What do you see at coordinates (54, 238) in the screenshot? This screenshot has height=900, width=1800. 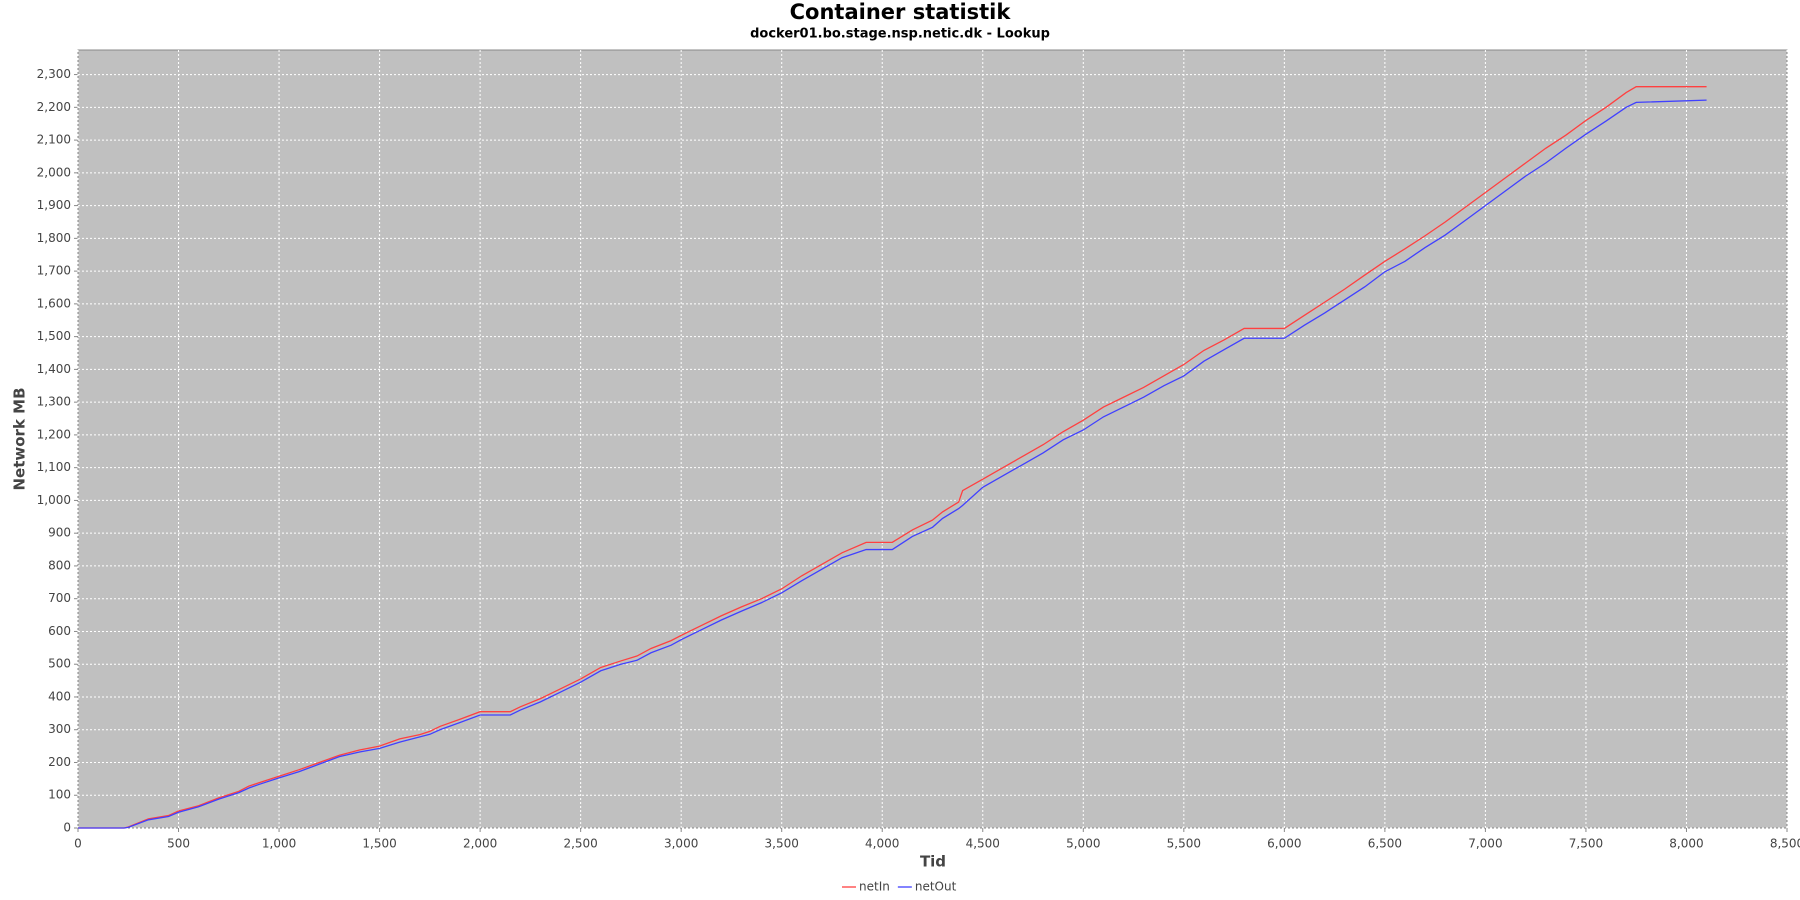 I see `y-tick-label: 1,800` at bounding box center [54, 238].